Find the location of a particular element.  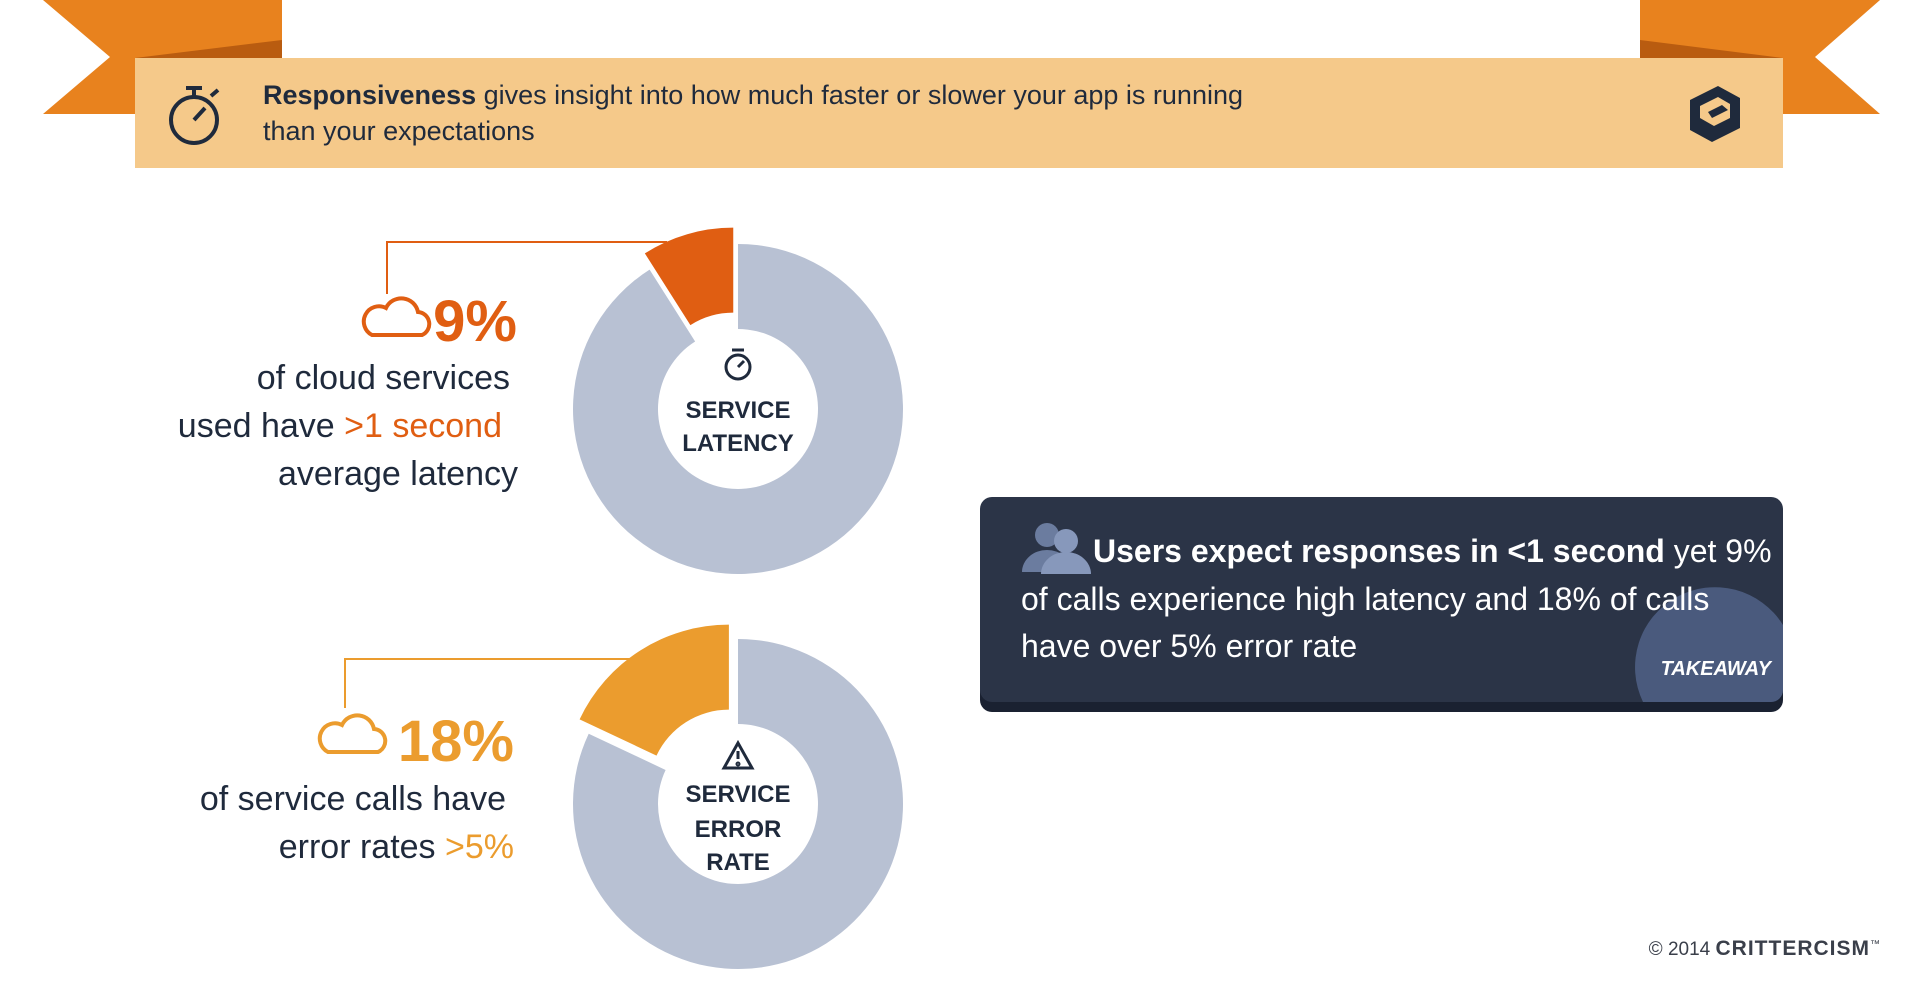

trademark: ™ is located at coordinates (1875, 944).